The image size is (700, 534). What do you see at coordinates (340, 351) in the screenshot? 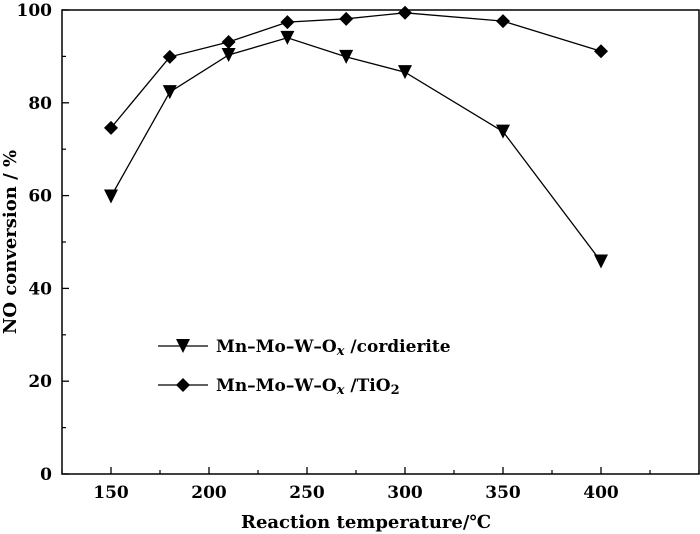
I see `legend-label-1-sub: x` at bounding box center [340, 351].